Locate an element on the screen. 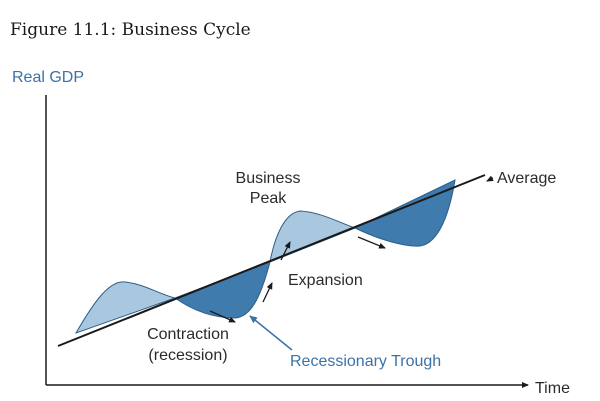 The height and width of the screenshot is (401, 600). y-axis-label: Real GDP is located at coordinates (48, 77).